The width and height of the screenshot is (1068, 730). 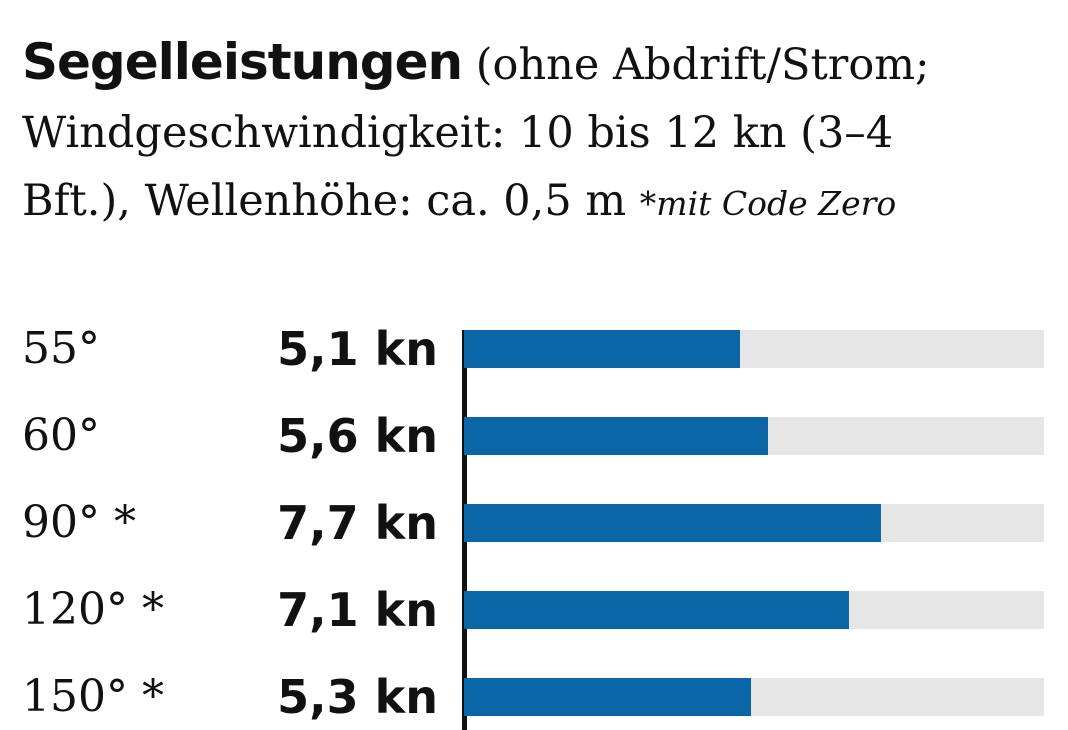 What do you see at coordinates (93, 609) in the screenshot?
I see `angle-label: 120° *` at bounding box center [93, 609].